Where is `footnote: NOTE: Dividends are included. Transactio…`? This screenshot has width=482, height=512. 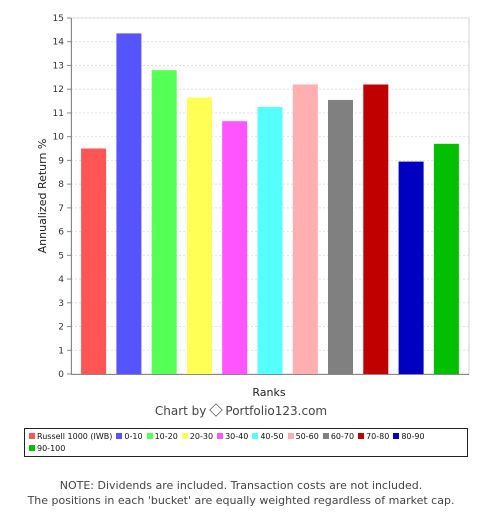 footnote: NOTE: Dividends are included. Transactio… is located at coordinates (241, 493).